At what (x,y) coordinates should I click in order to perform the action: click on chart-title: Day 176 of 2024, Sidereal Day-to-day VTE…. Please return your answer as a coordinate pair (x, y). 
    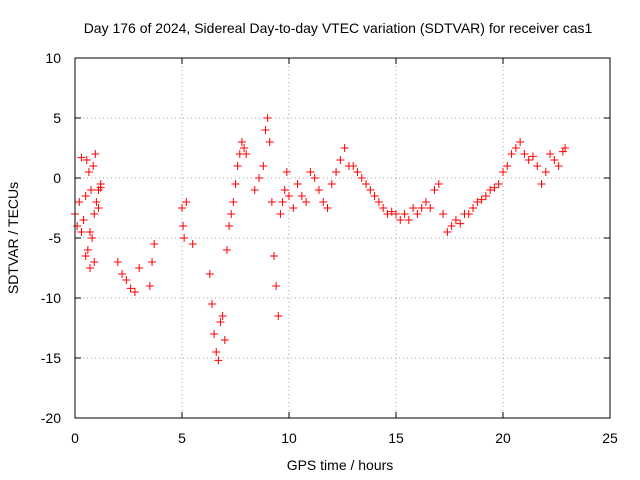
    Looking at the image, I should click on (338, 28).